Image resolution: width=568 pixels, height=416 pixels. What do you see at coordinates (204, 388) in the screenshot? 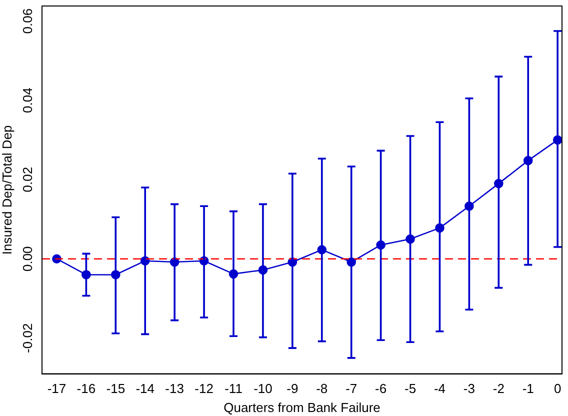
I see `x-tick-label: -12` at bounding box center [204, 388].